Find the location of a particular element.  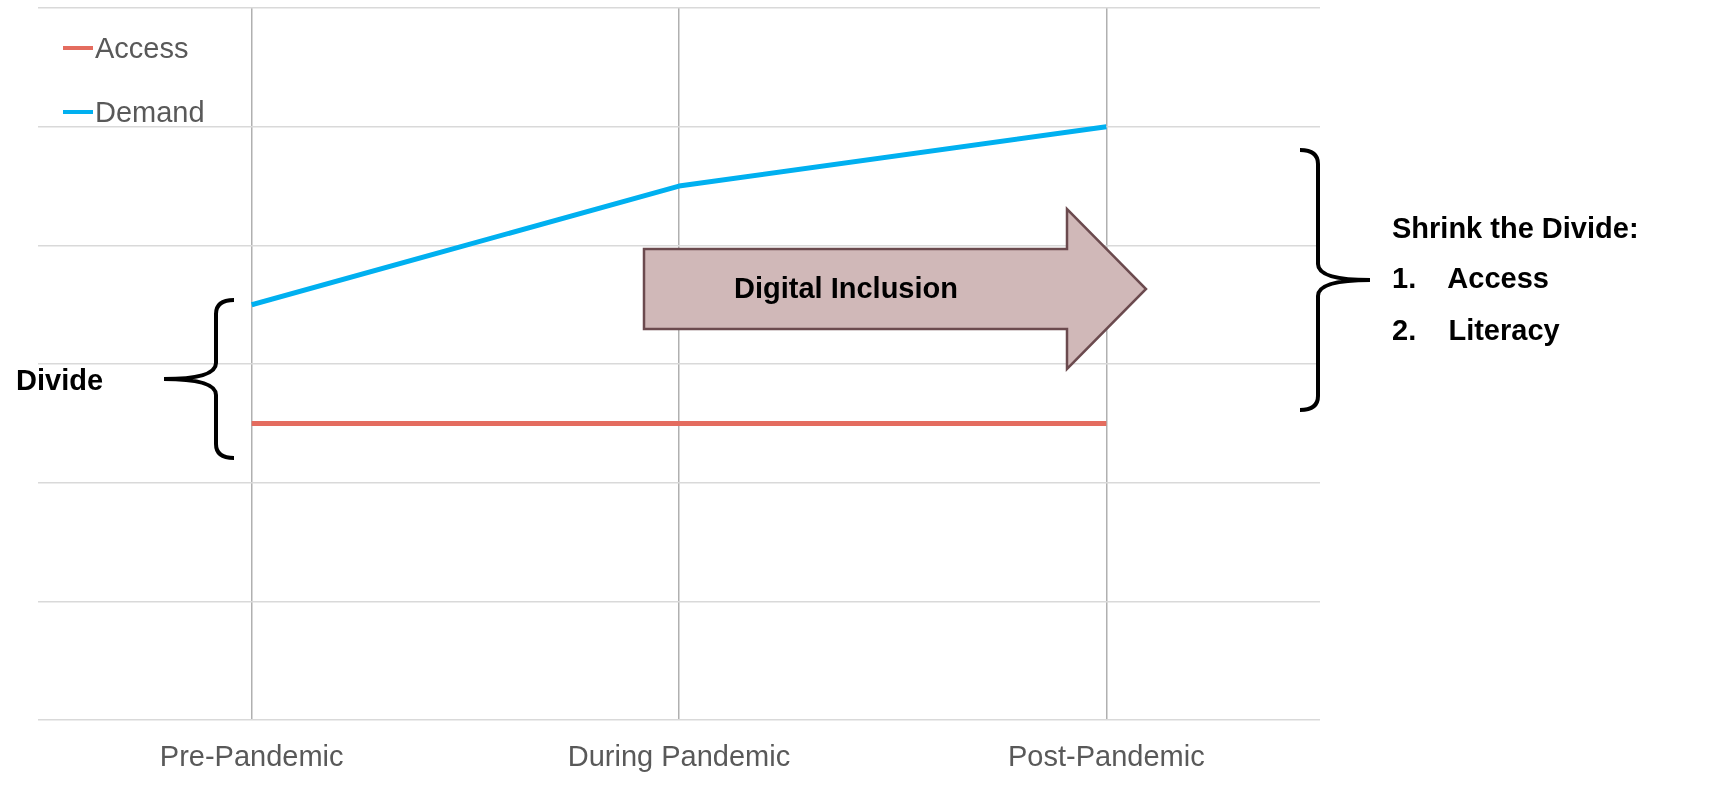

text: 2. Literacy is located at coordinates (1476, 330).